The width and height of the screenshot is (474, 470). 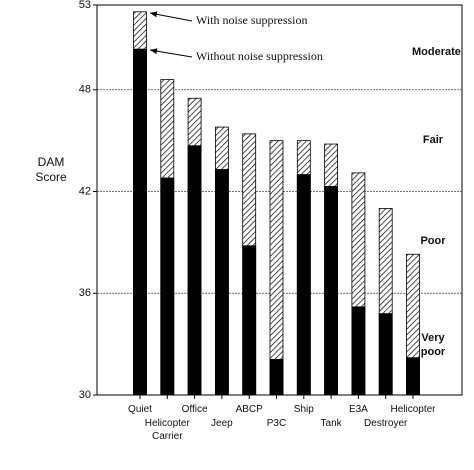 What do you see at coordinates (358, 409) in the screenshot?
I see `x-tick-label: E3A` at bounding box center [358, 409].